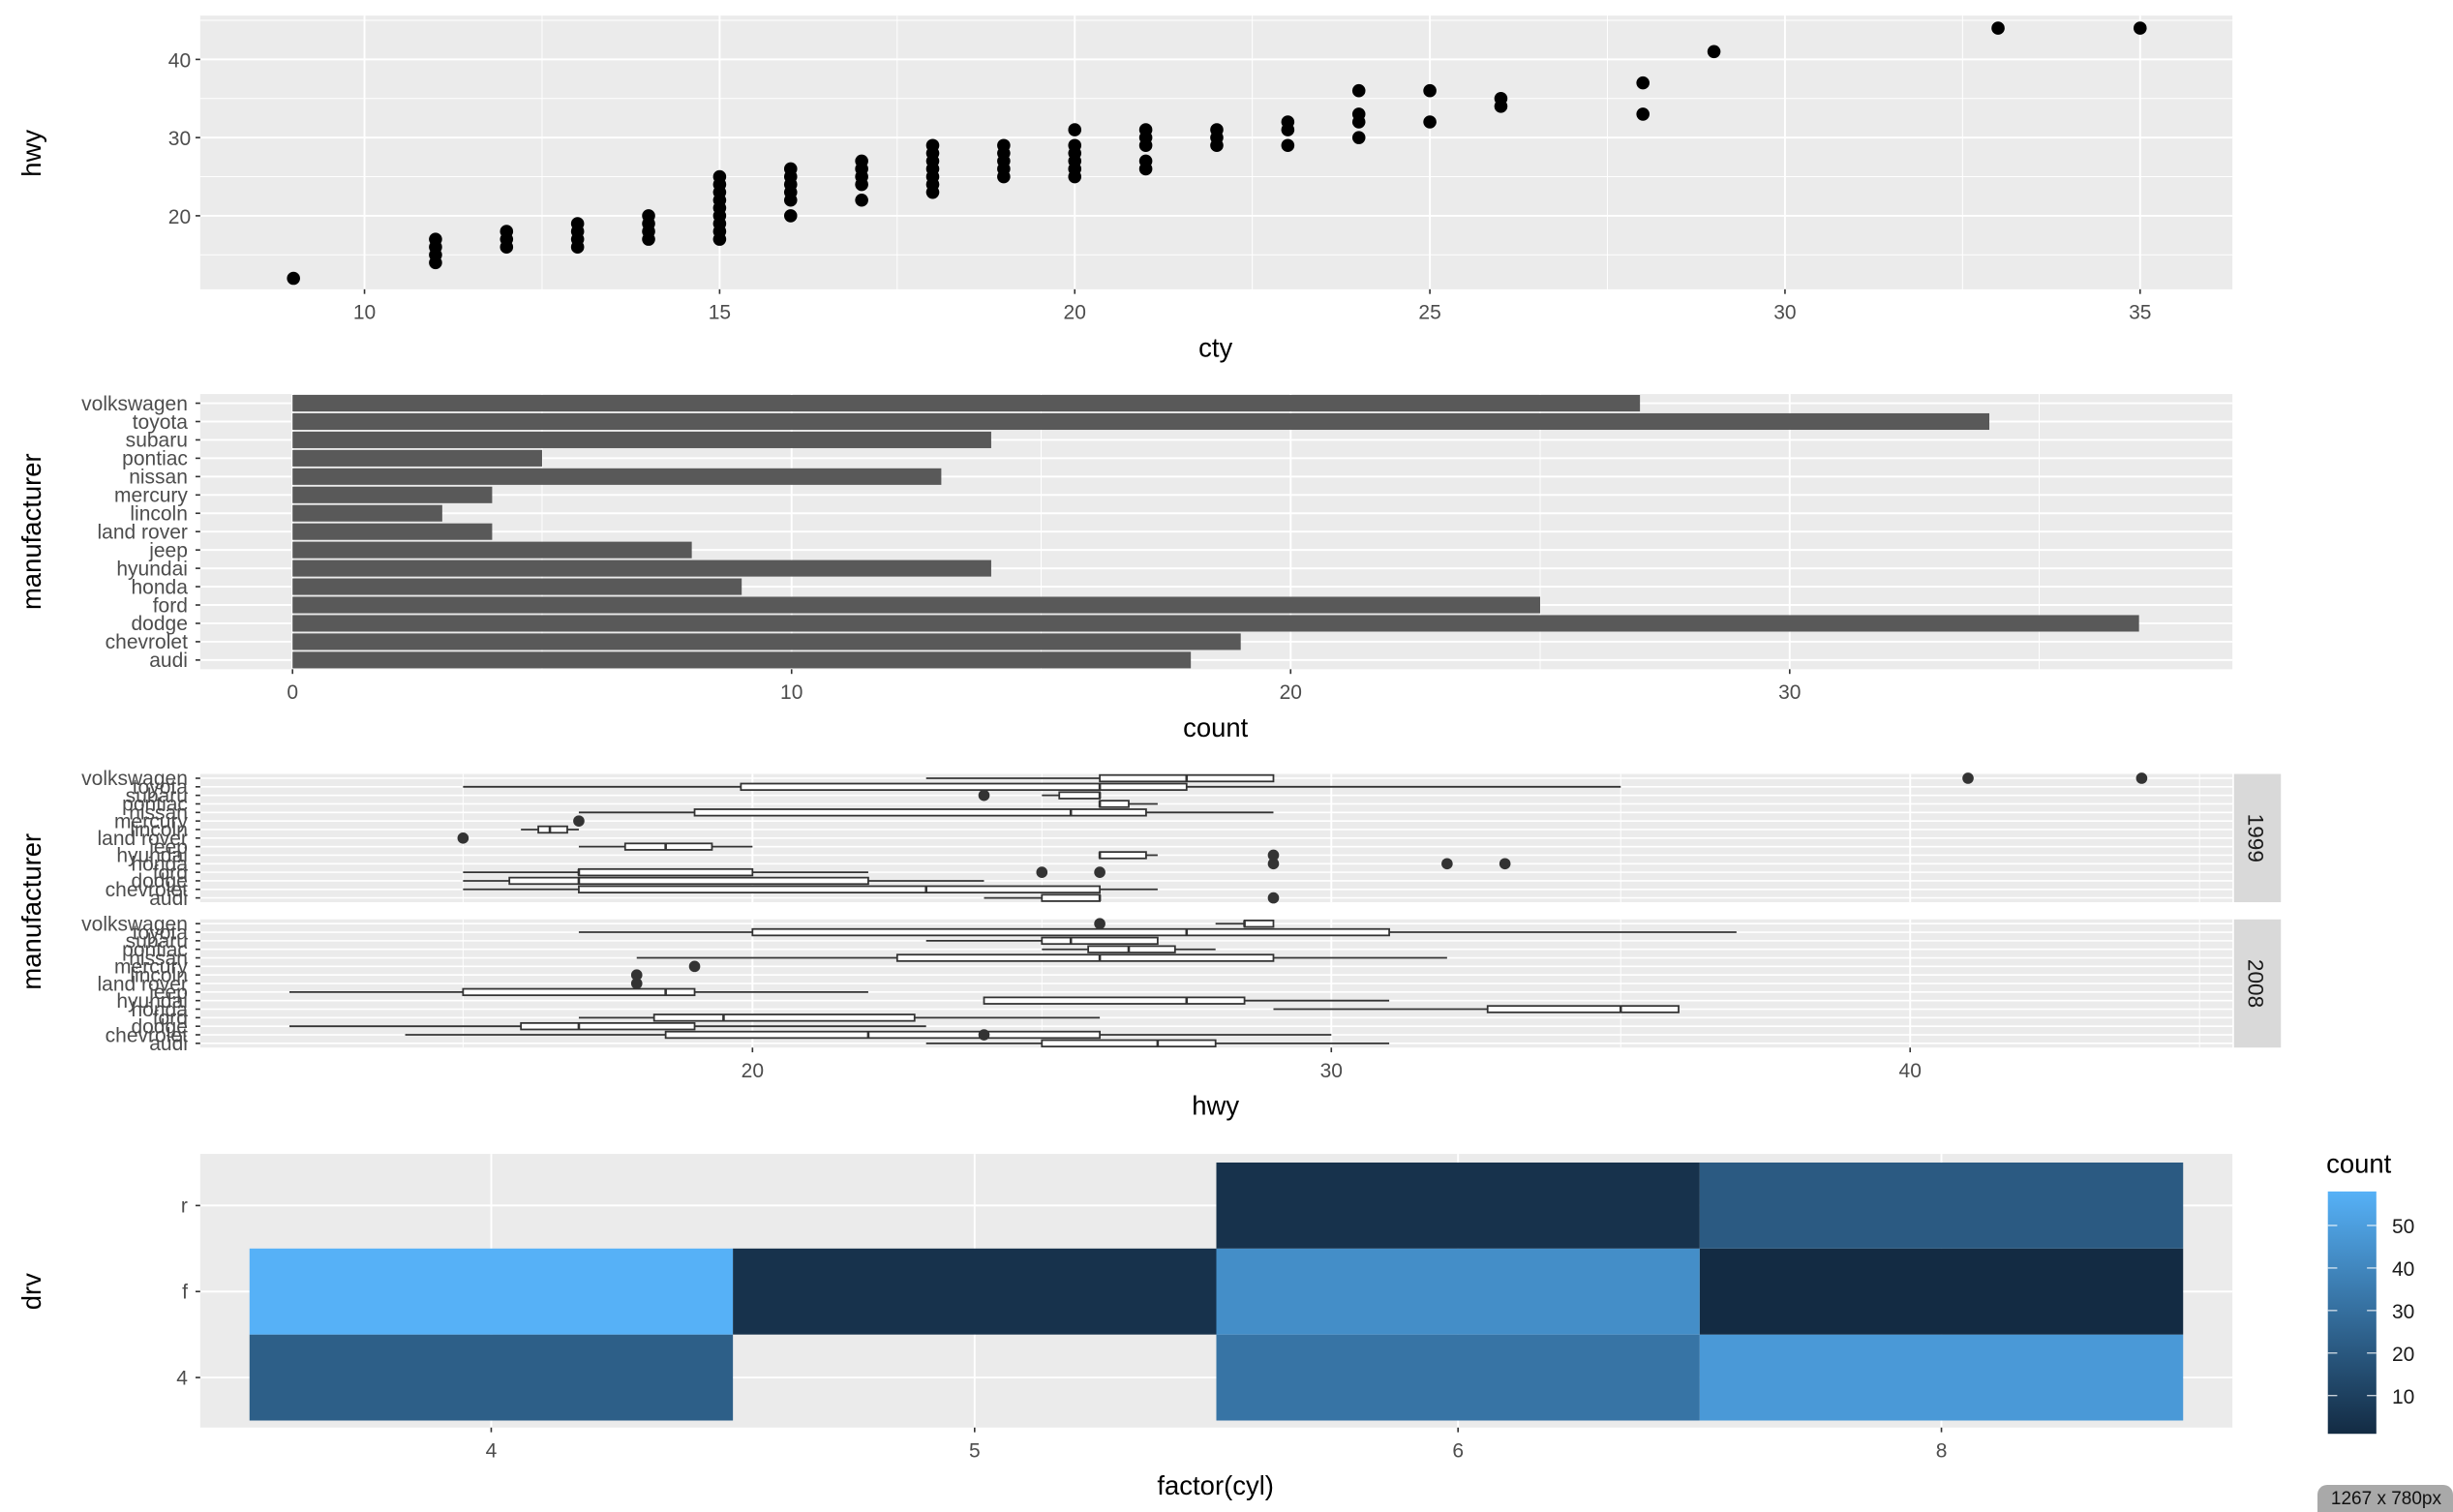 The image size is (2453, 1512). Describe the element at coordinates (966, 403) in the screenshot. I see `bar-volkswagen` at that location.